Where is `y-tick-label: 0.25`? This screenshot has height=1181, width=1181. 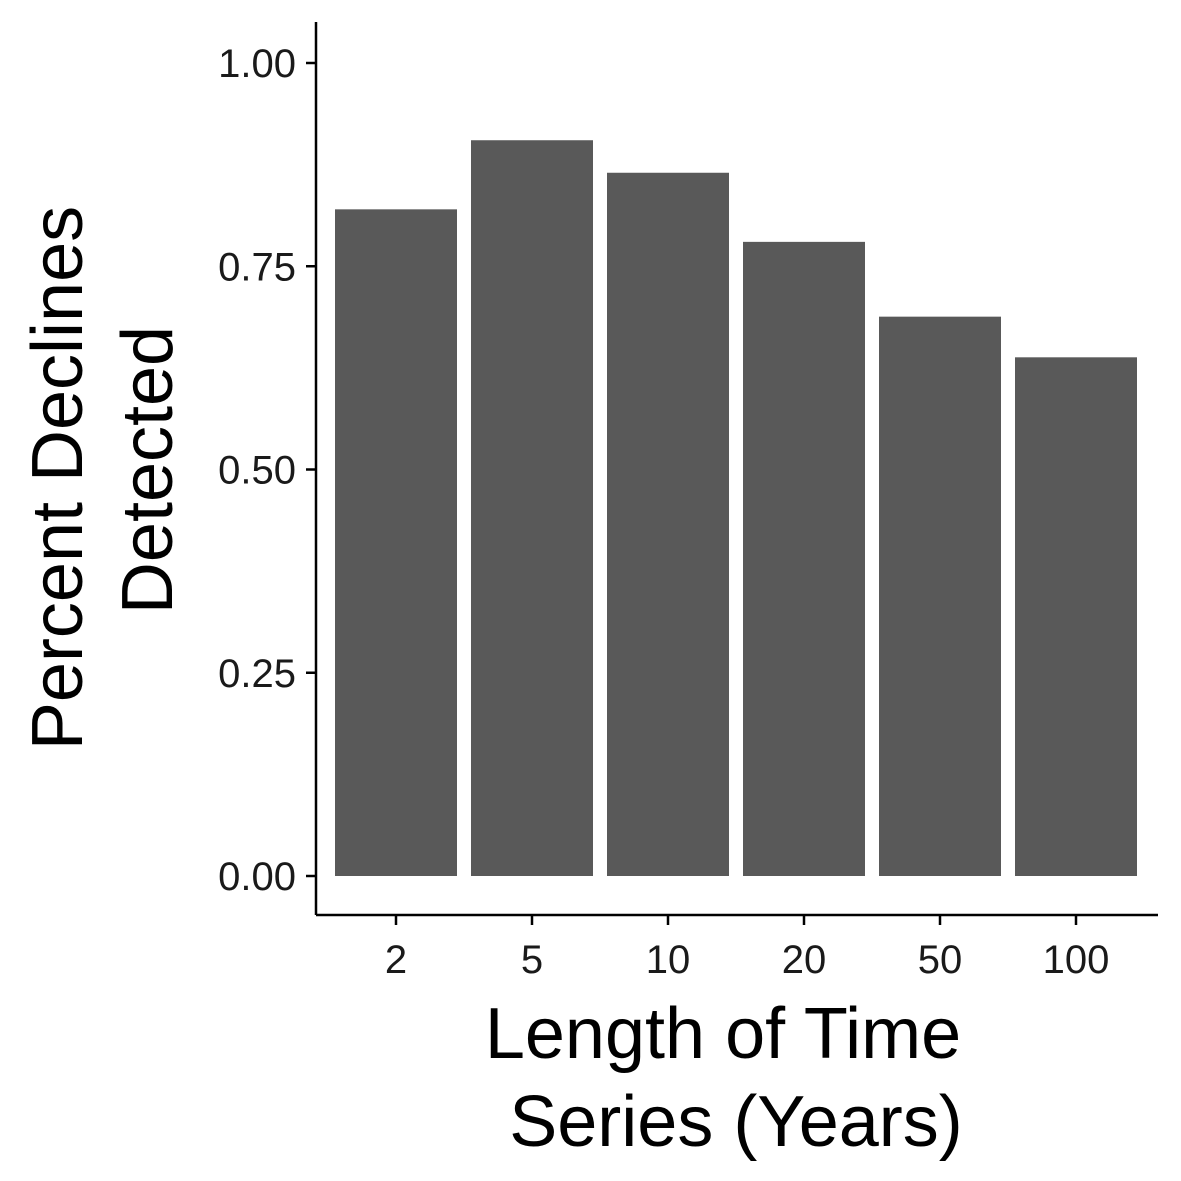
y-tick-label: 0.25 is located at coordinates (257, 674).